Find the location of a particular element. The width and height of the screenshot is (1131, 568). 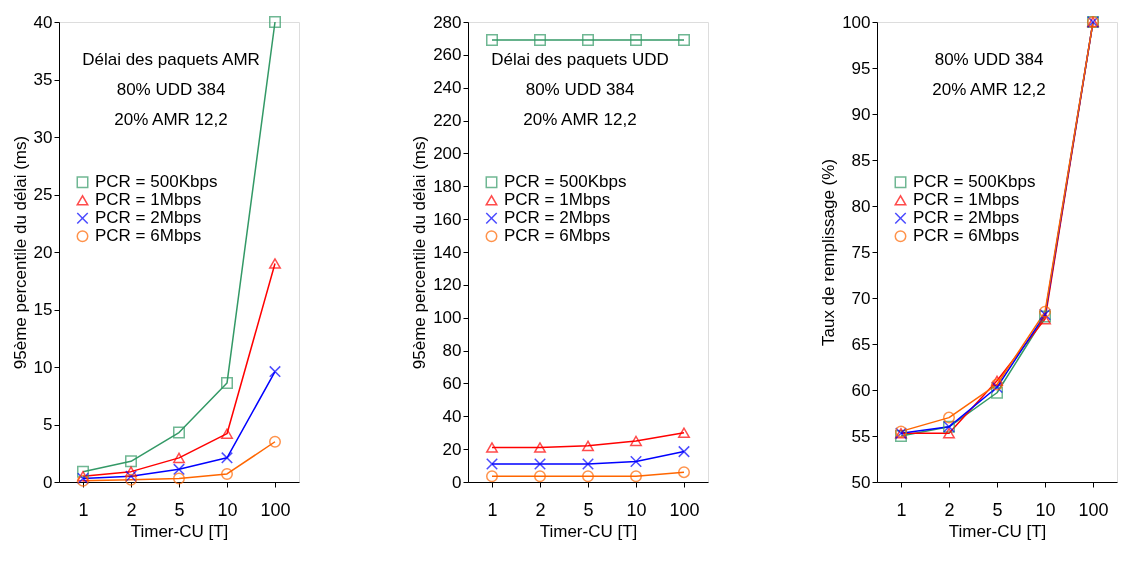

y-tick-label: 65 is located at coordinates (861, 344).